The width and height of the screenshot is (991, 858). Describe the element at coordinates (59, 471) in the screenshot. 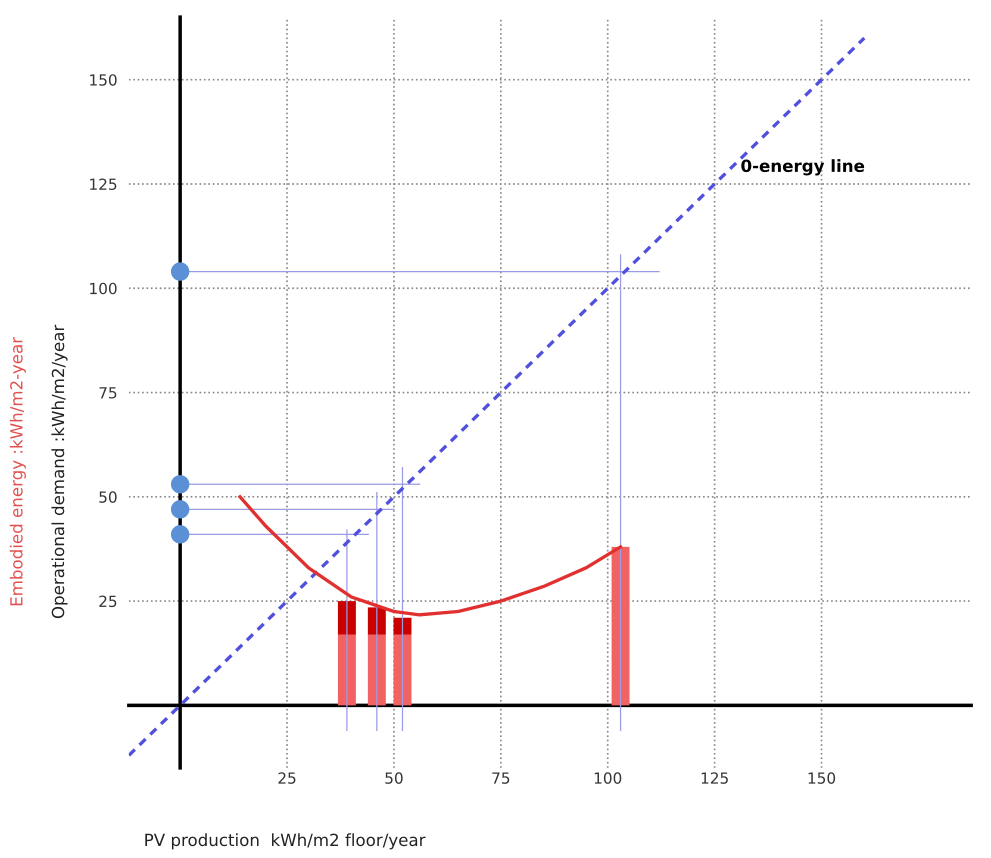

I see `y-axis-title: Operational demand :kWh/m2/year` at that location.